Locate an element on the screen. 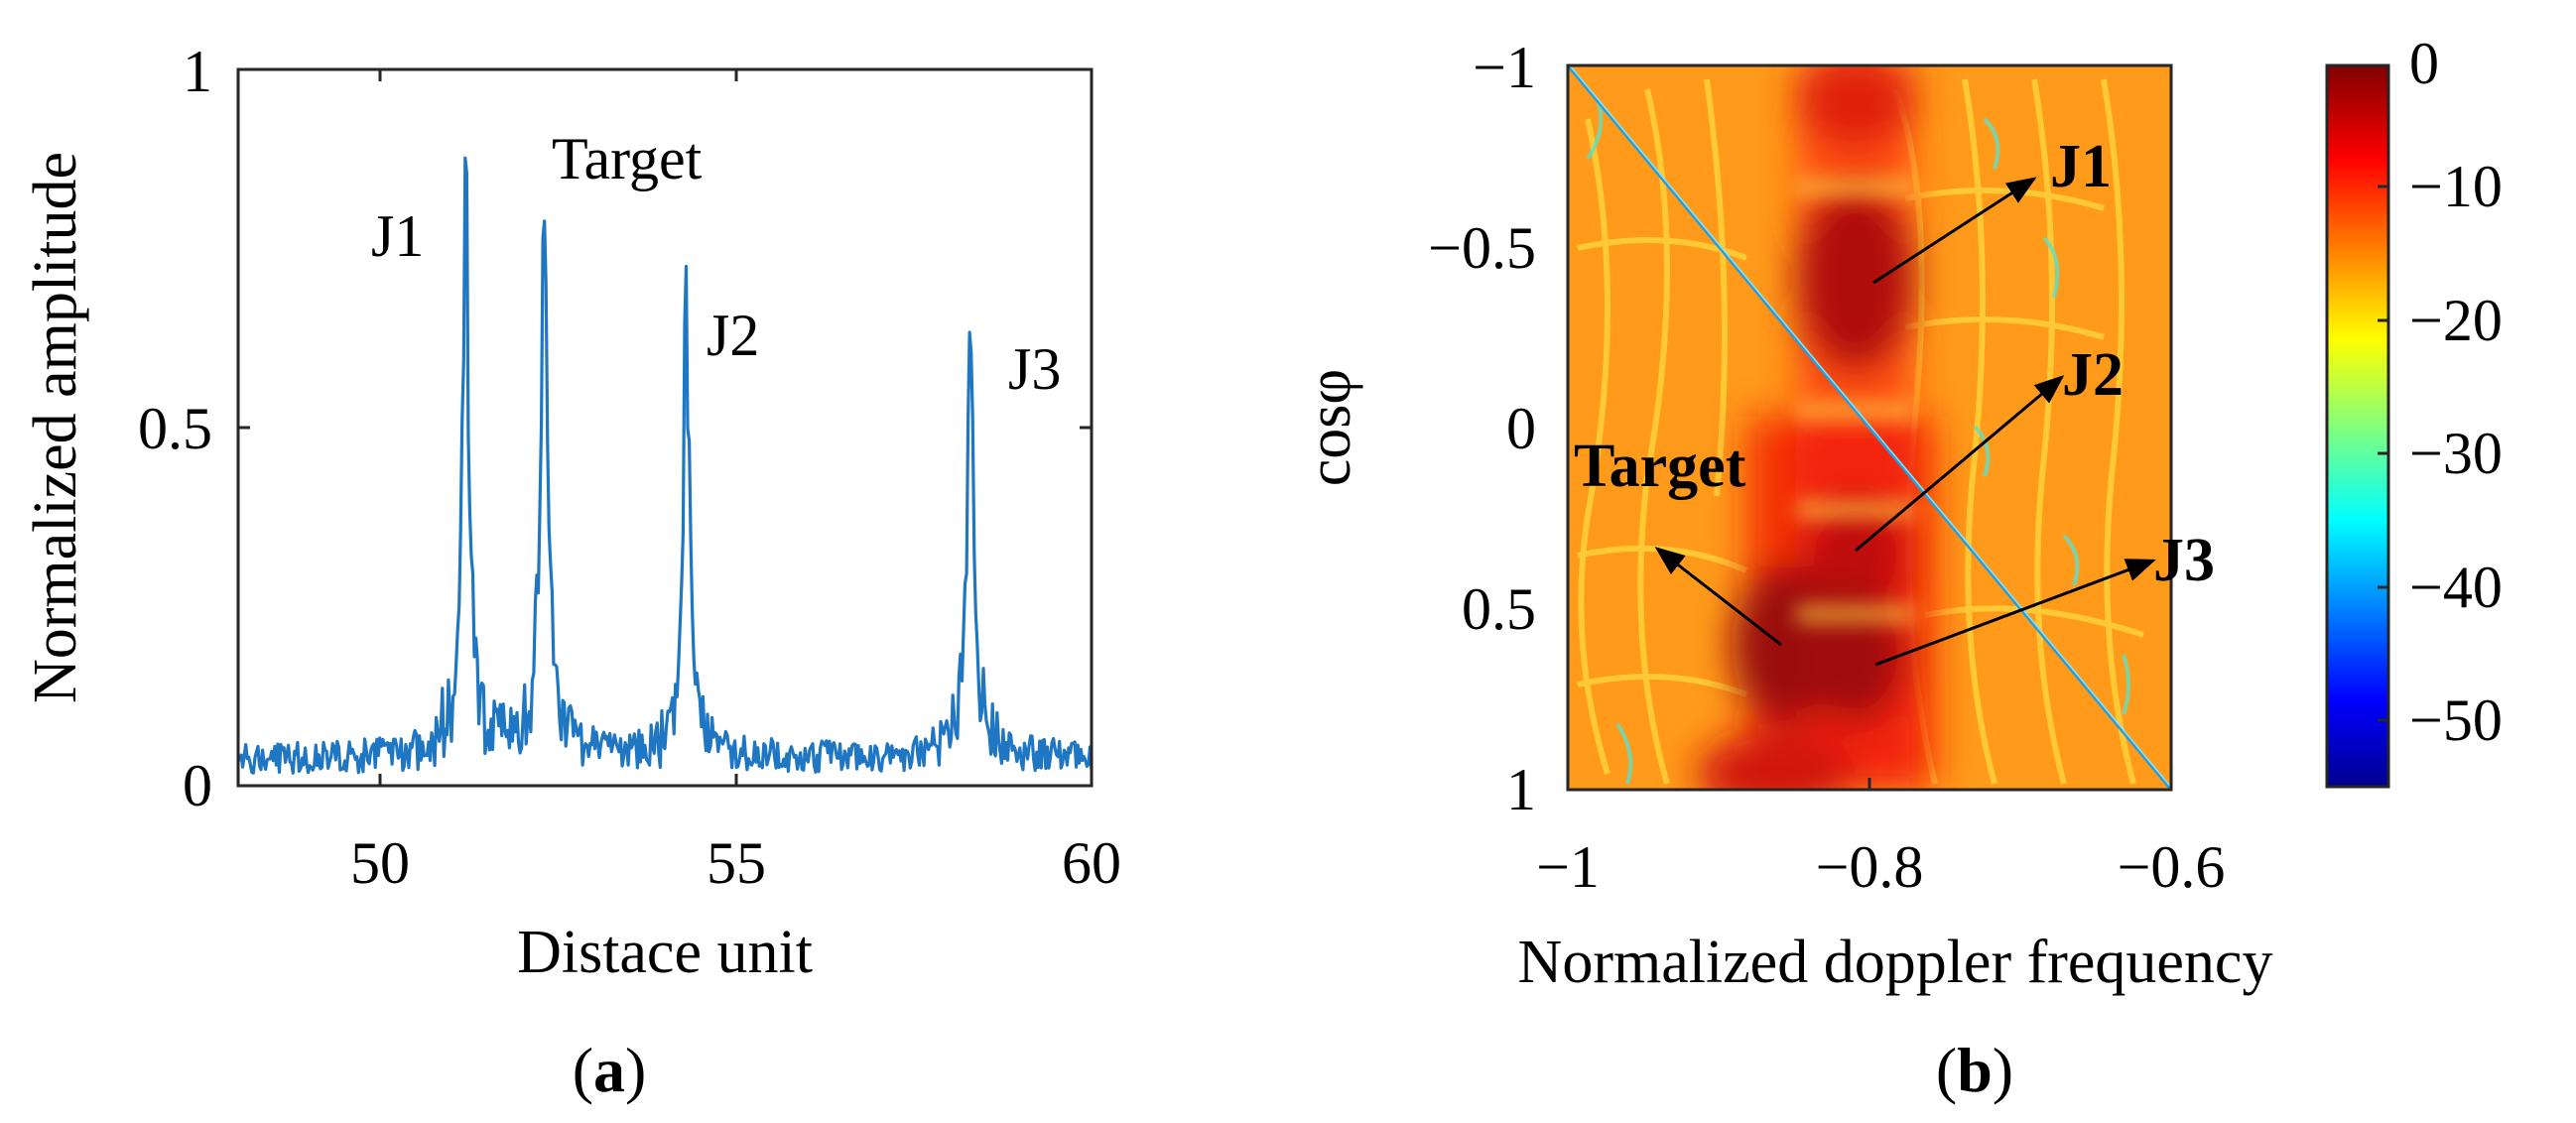 The image size is (2576, 1123). x-tick-label-60: 60 is located at coordinates (1091, 863).